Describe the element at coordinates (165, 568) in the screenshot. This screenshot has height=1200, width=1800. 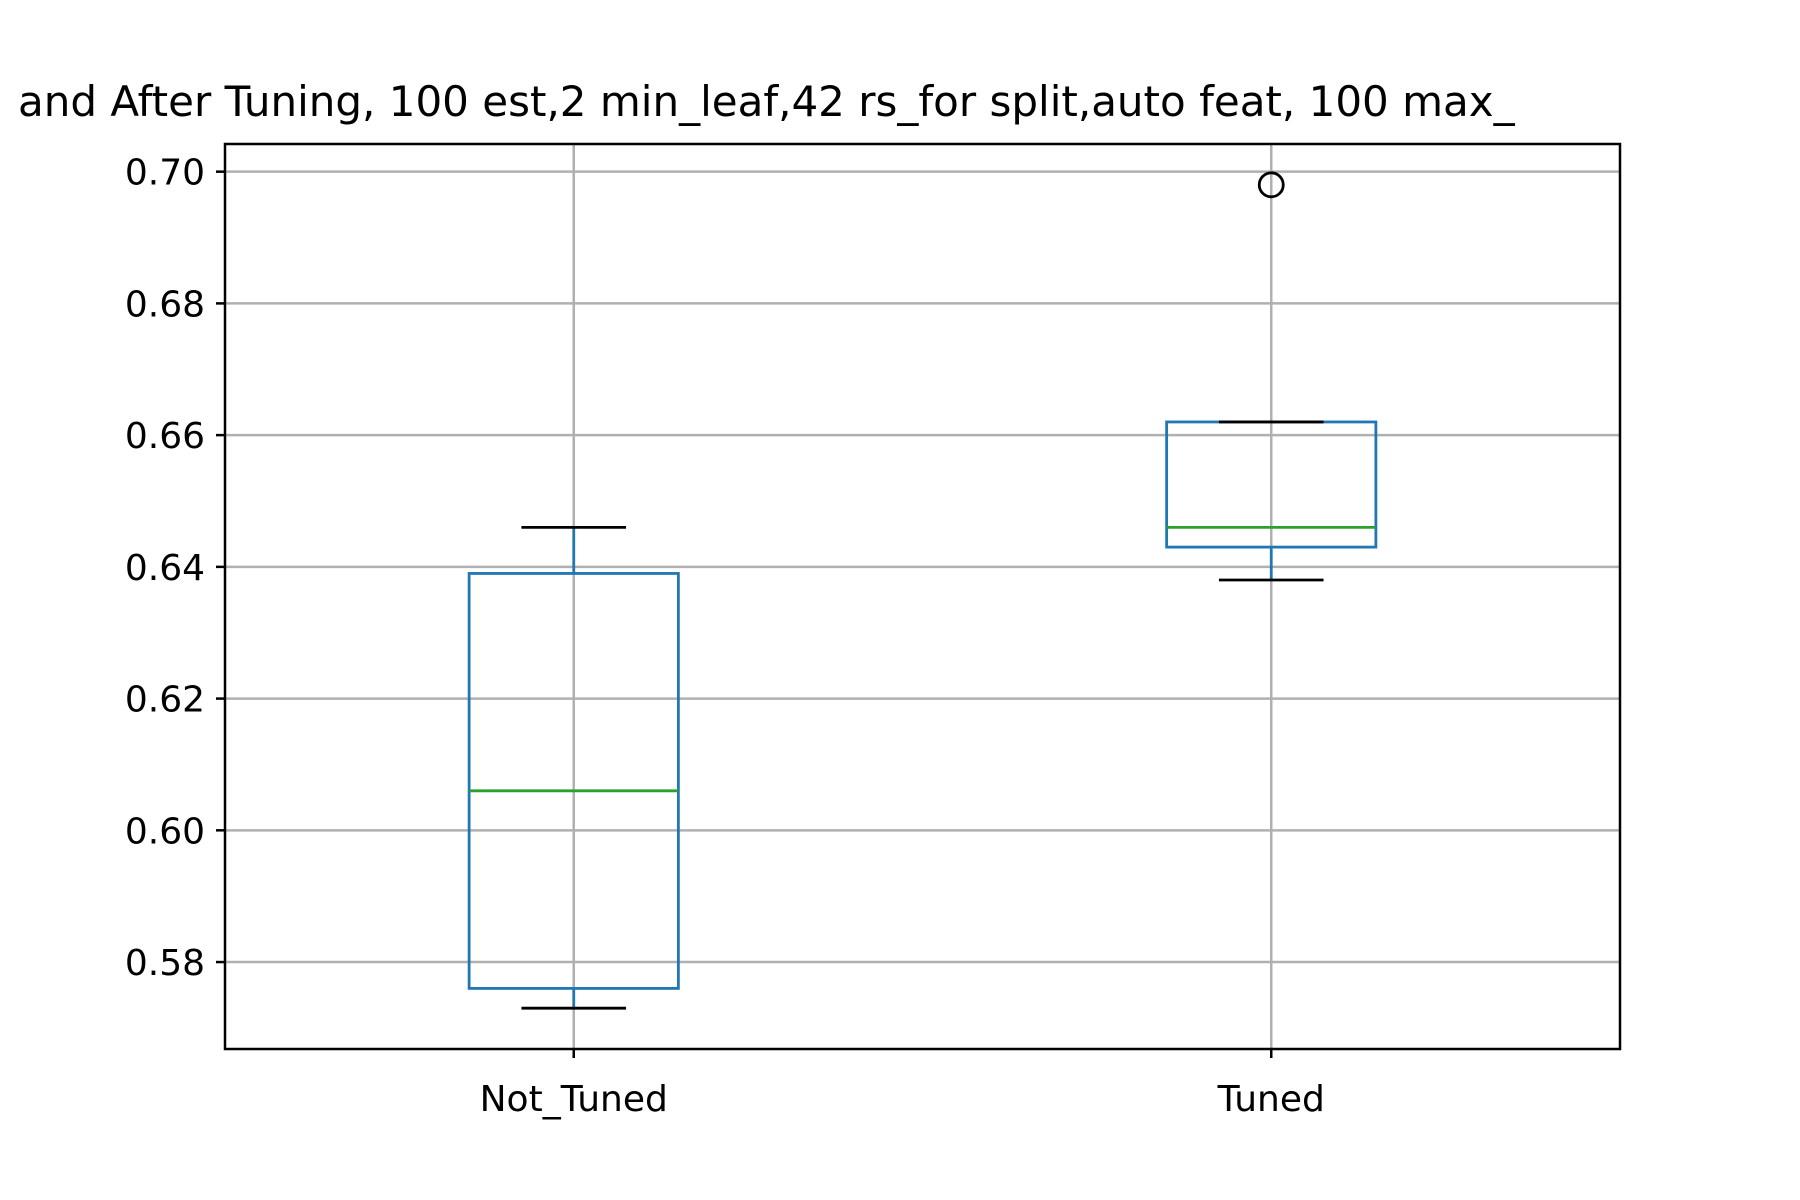
I see `y-tick-label: 0.64` at that location.